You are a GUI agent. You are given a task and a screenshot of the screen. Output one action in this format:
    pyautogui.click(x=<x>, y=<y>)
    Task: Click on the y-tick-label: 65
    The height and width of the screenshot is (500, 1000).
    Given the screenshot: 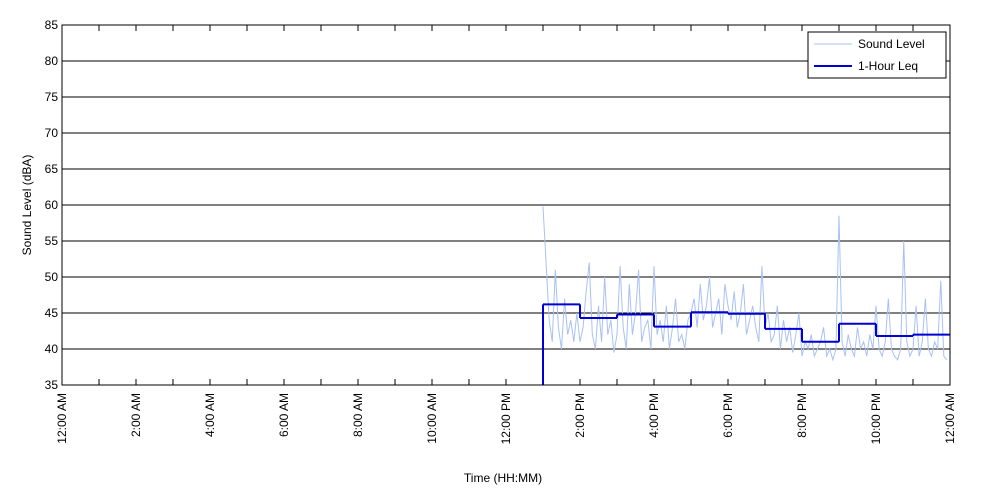 What is the action you would take?
    pyautogui.click(x=52, y=169)
    